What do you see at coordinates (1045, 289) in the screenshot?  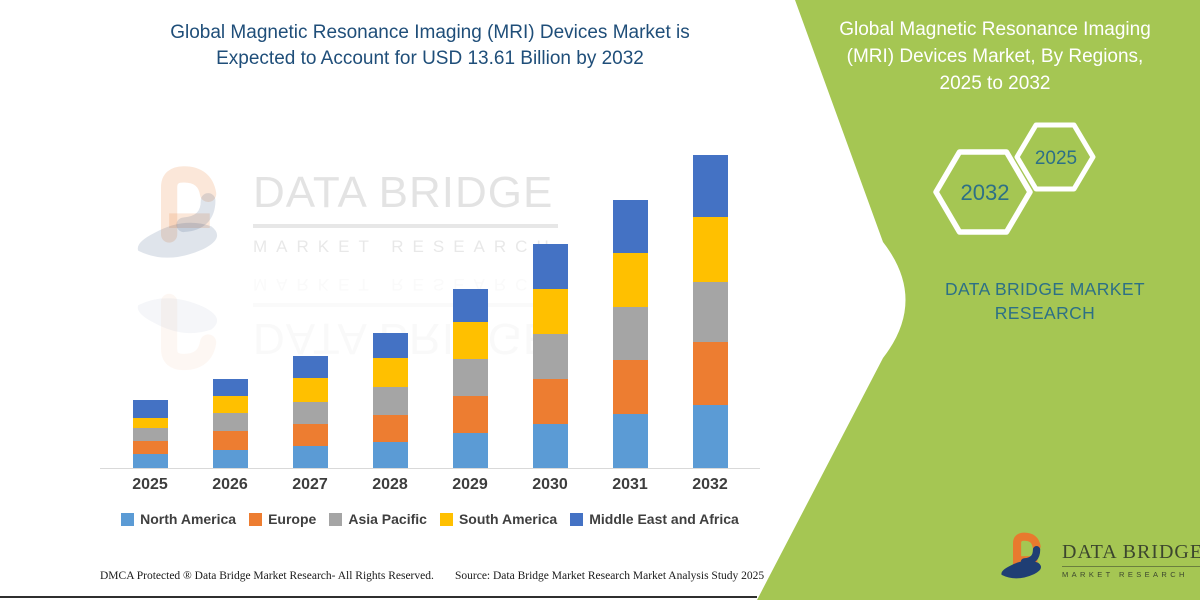 I see `panel-brand-line1: DATA BRIDGE MARKET` at bounding box center [1045, 289].